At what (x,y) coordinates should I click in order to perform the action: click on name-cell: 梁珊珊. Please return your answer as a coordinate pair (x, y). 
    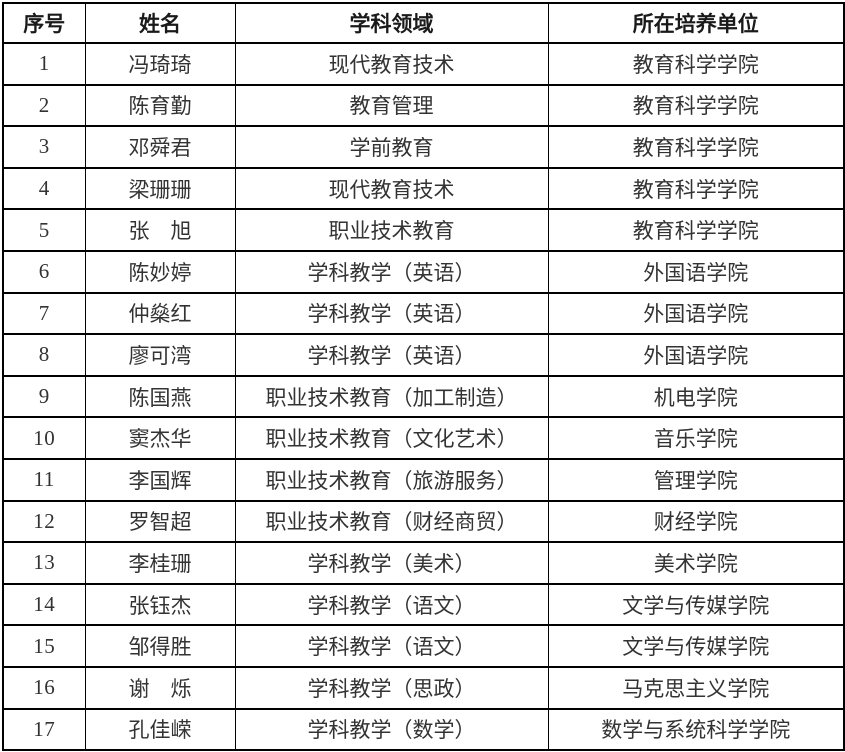
    Looking at the image, I should click on (160, 188).